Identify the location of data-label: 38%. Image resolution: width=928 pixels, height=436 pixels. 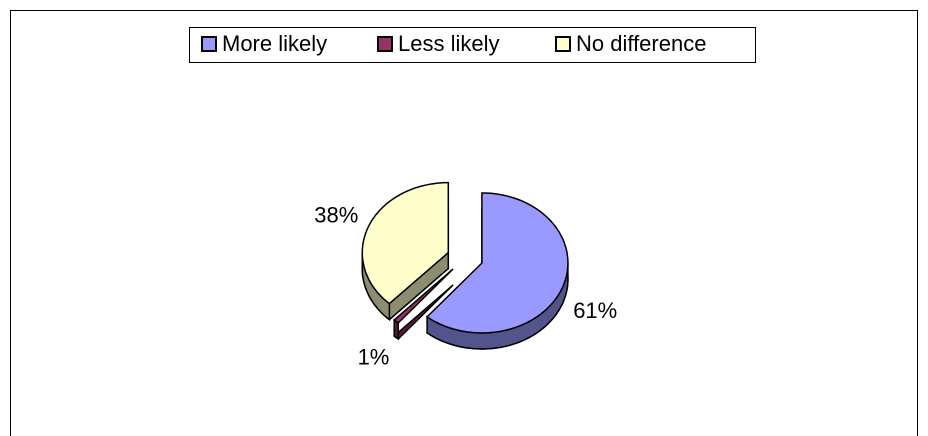
(336, 214).